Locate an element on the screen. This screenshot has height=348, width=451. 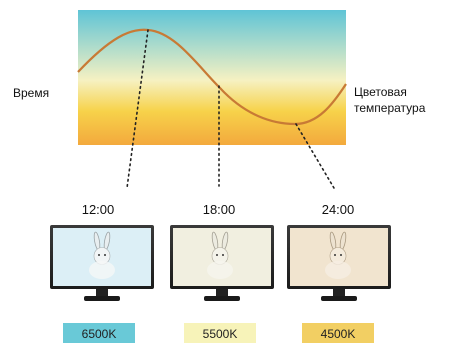
temp-badge-4500-text: 4500K is located at coordinates (338, 334).